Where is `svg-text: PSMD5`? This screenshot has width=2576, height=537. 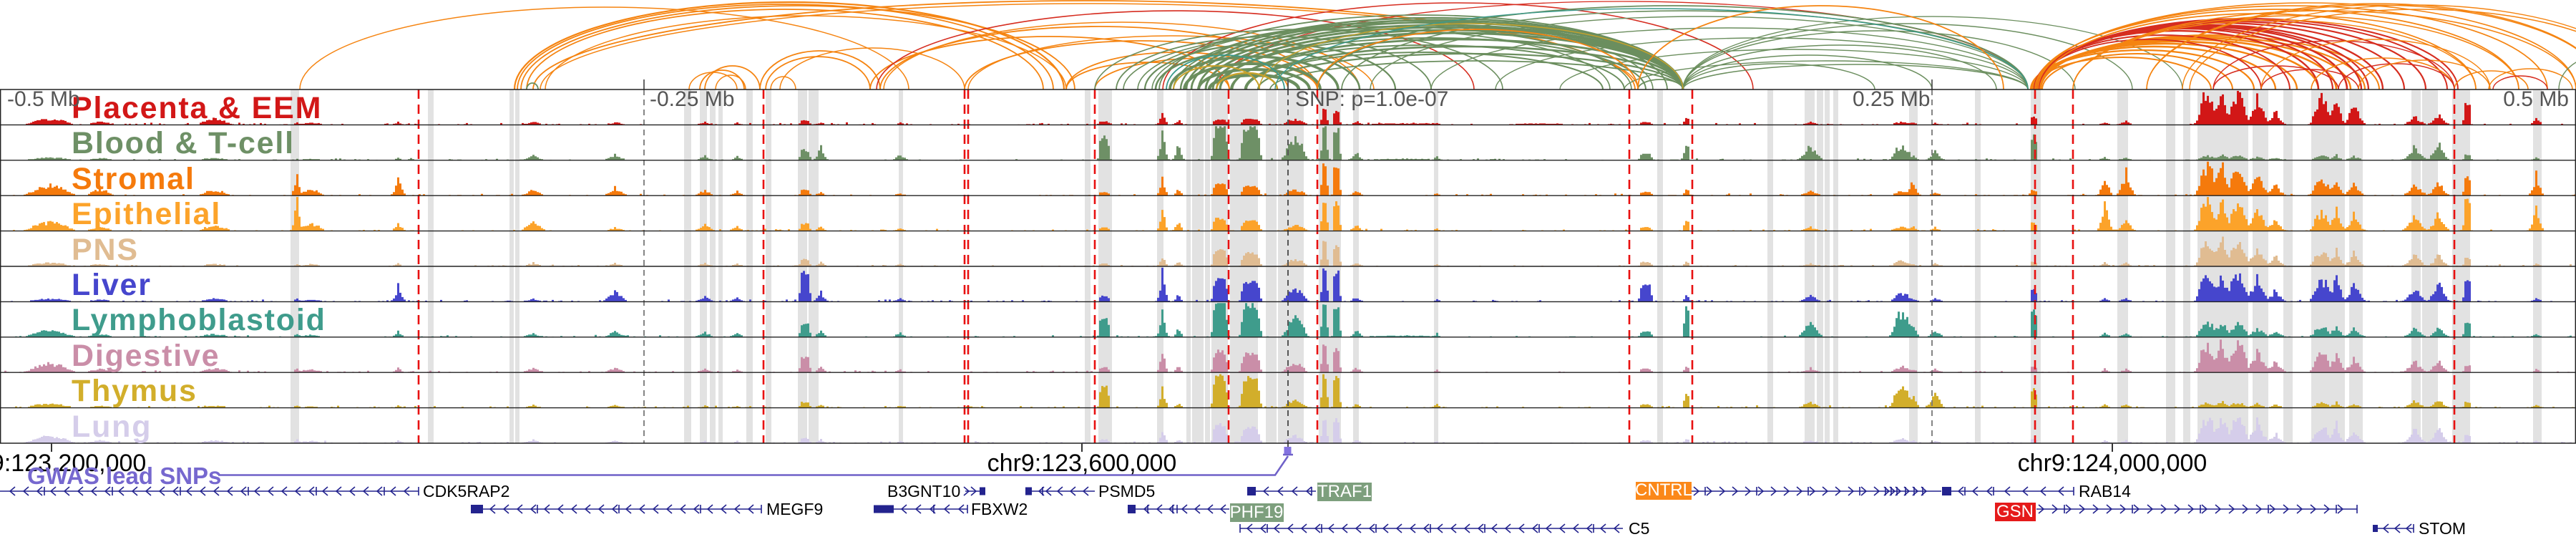 svg-text: PSMD5 is located at coordinates (1126, 491).